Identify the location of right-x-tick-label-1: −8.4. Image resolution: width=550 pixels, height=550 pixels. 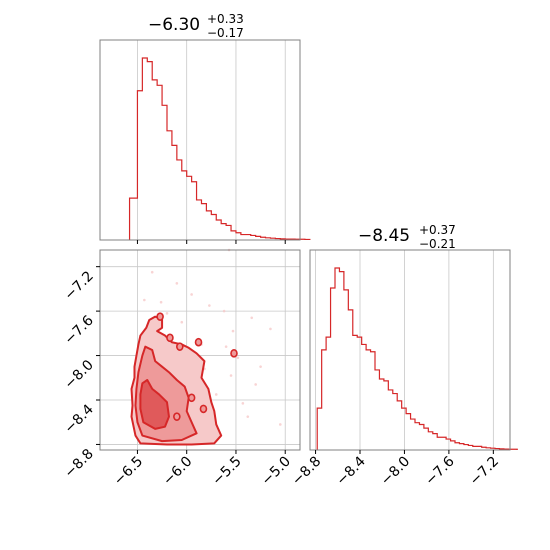
(350, 470).